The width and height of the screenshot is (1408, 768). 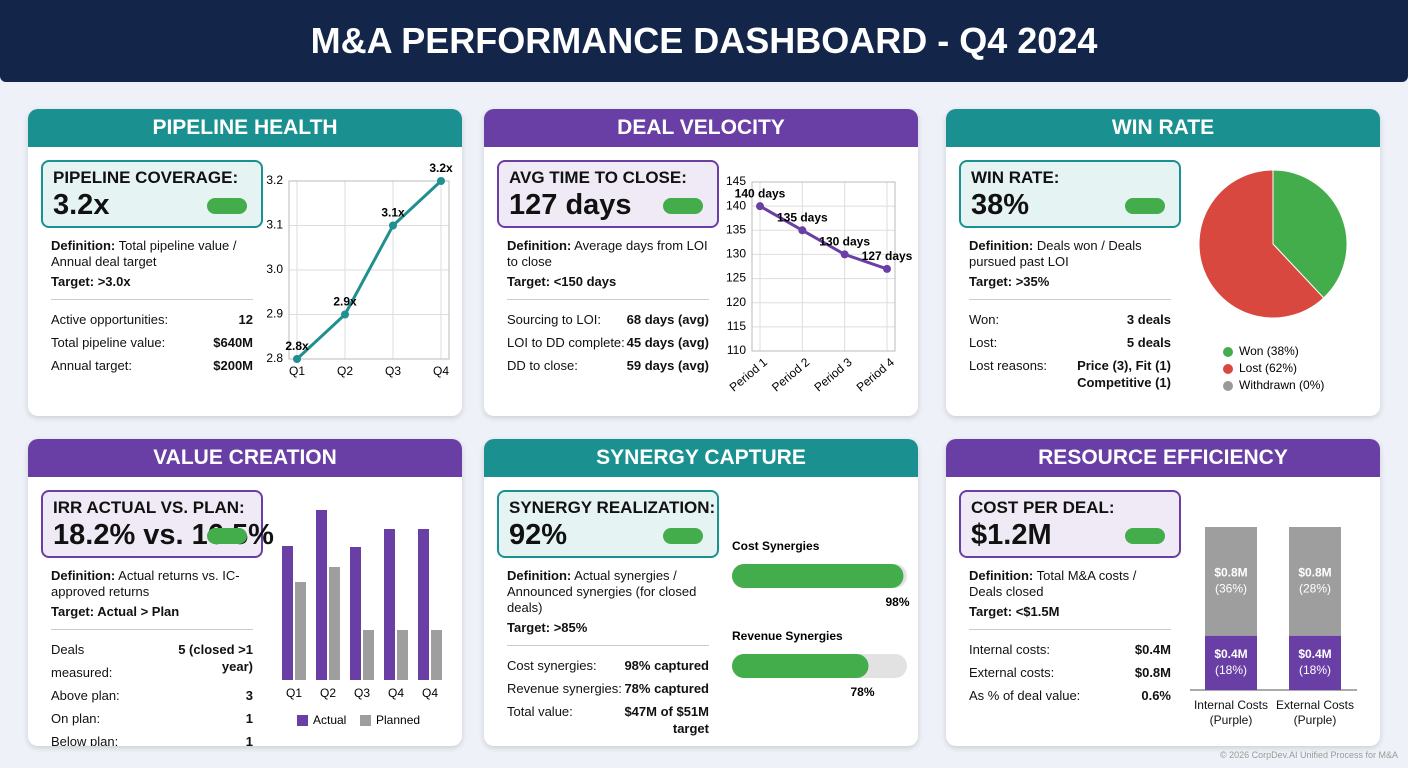 What do you see at coordinates (345, 302) in the screenshot?
I see `value-label: 2.9x` at bounding box center [345, 302].